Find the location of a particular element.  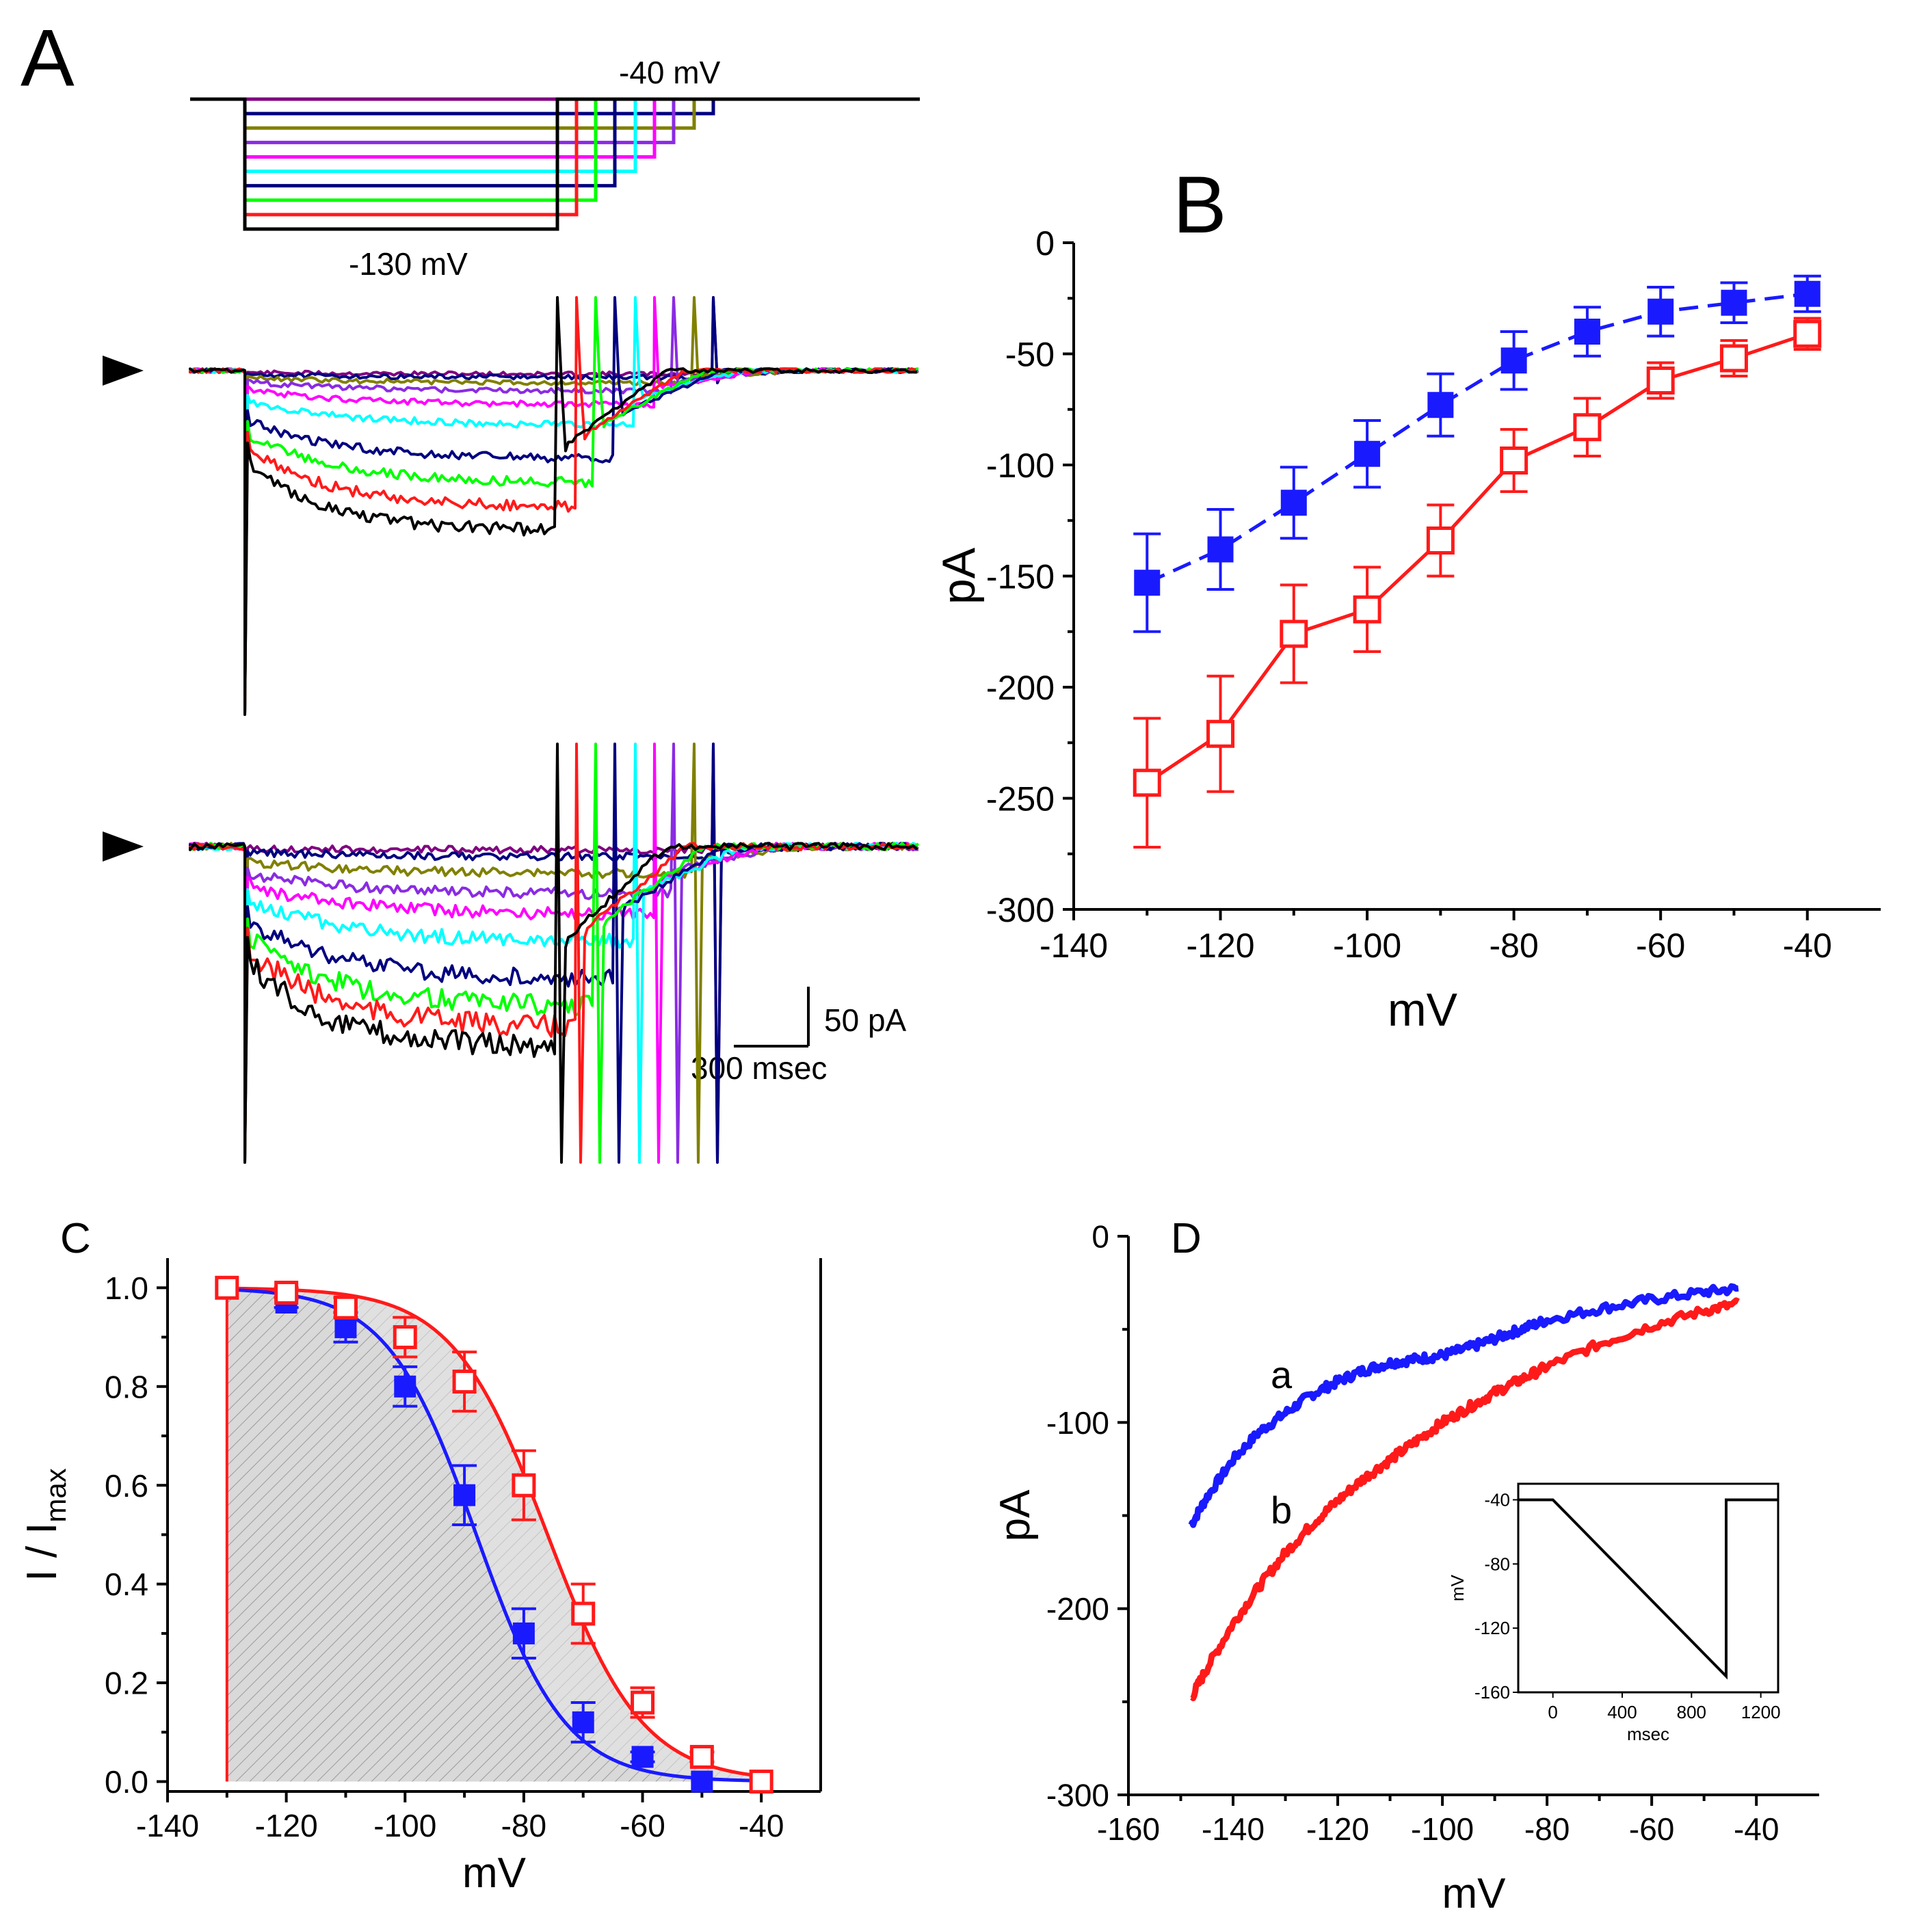

inset-x-tick-label: 1200 is located at coordinates (1761, 1712).